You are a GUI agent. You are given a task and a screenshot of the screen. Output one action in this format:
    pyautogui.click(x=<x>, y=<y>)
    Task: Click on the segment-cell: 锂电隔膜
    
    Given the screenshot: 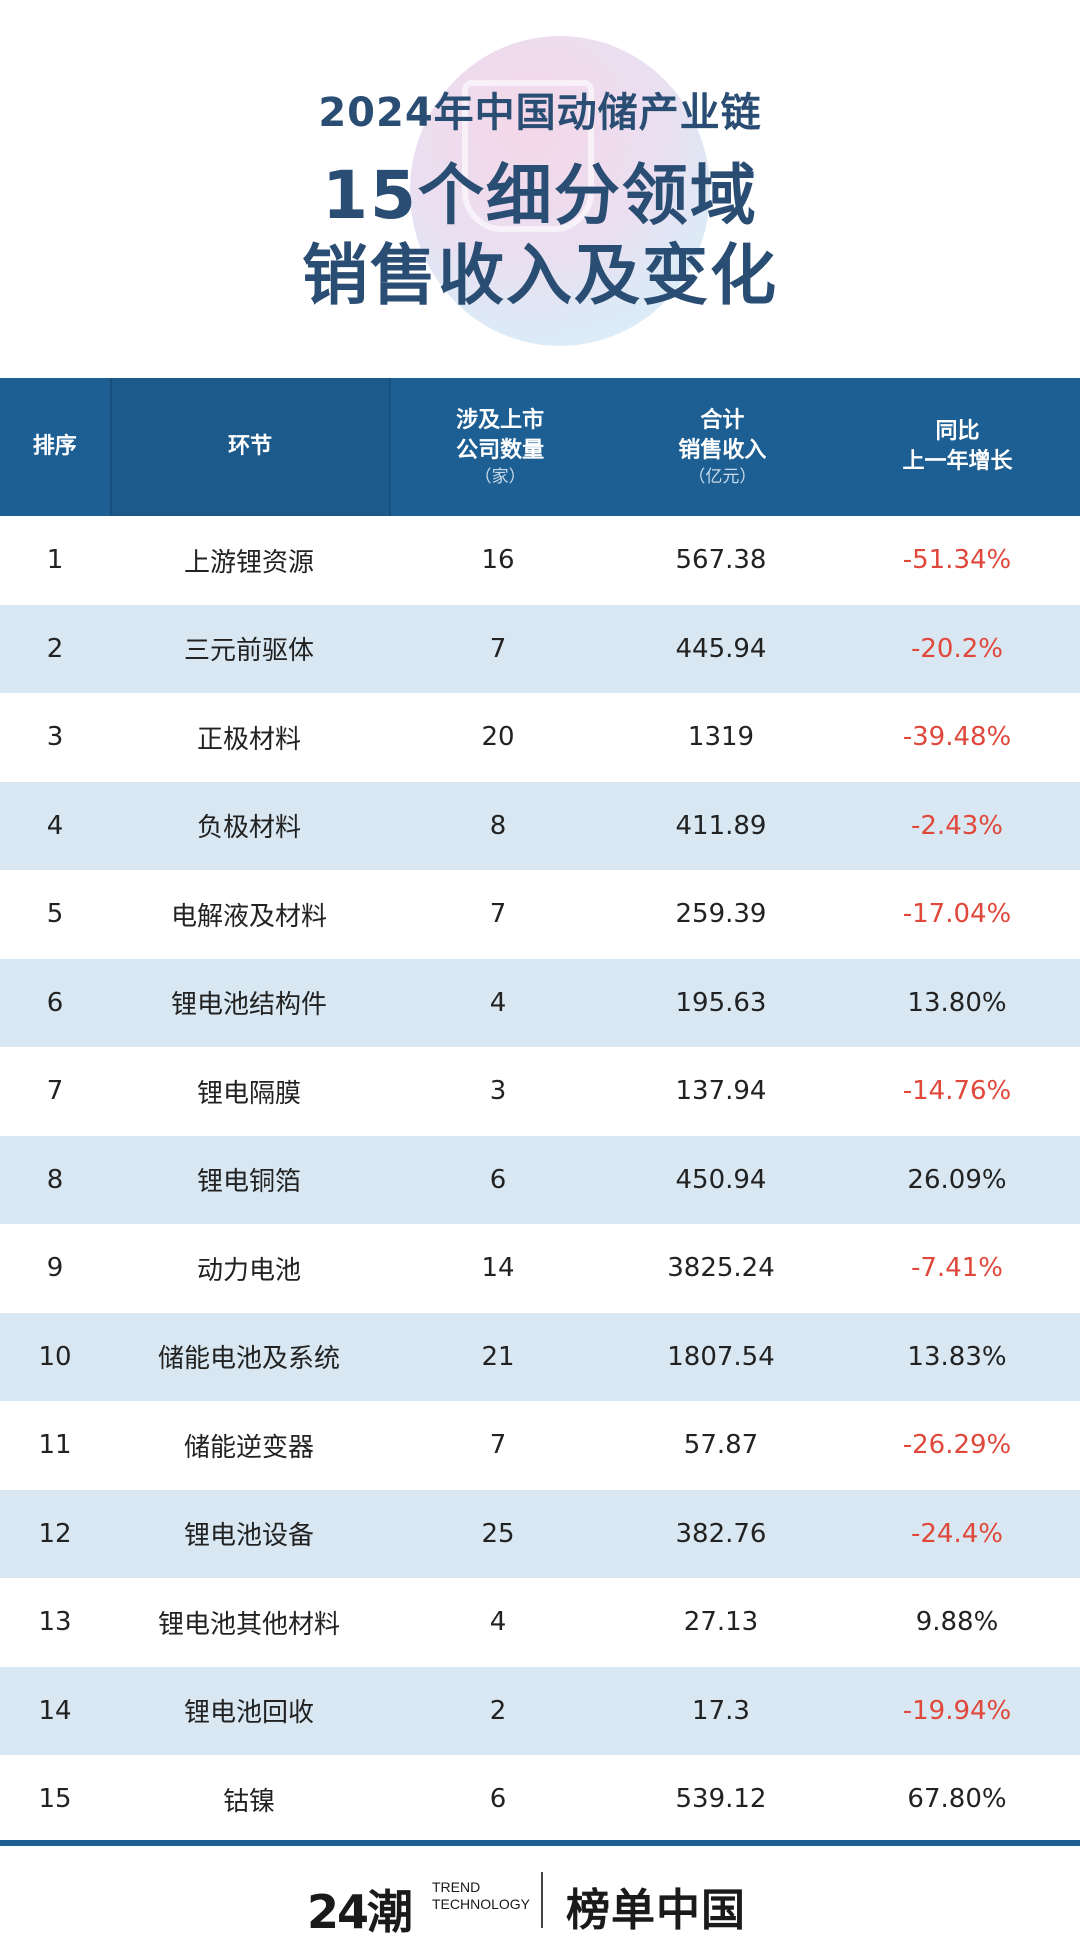 What is the action you would take?
    pyautogui.click(x=248, y=1093)
    